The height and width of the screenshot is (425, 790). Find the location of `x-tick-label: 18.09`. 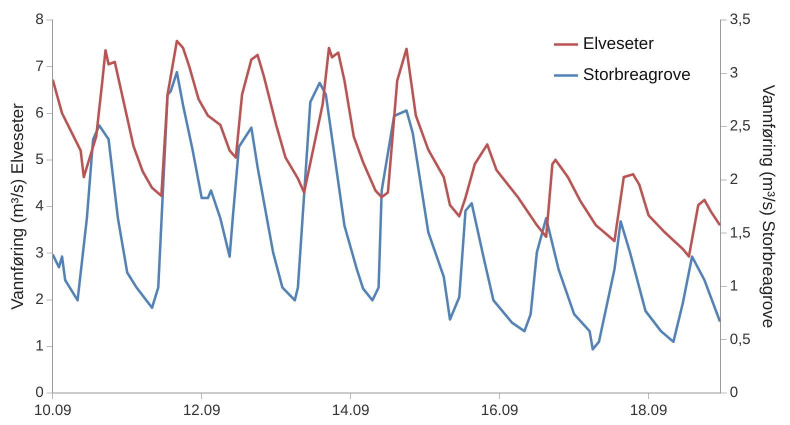

x-tick-label: 18.09 is located at coordinates (649, 411).